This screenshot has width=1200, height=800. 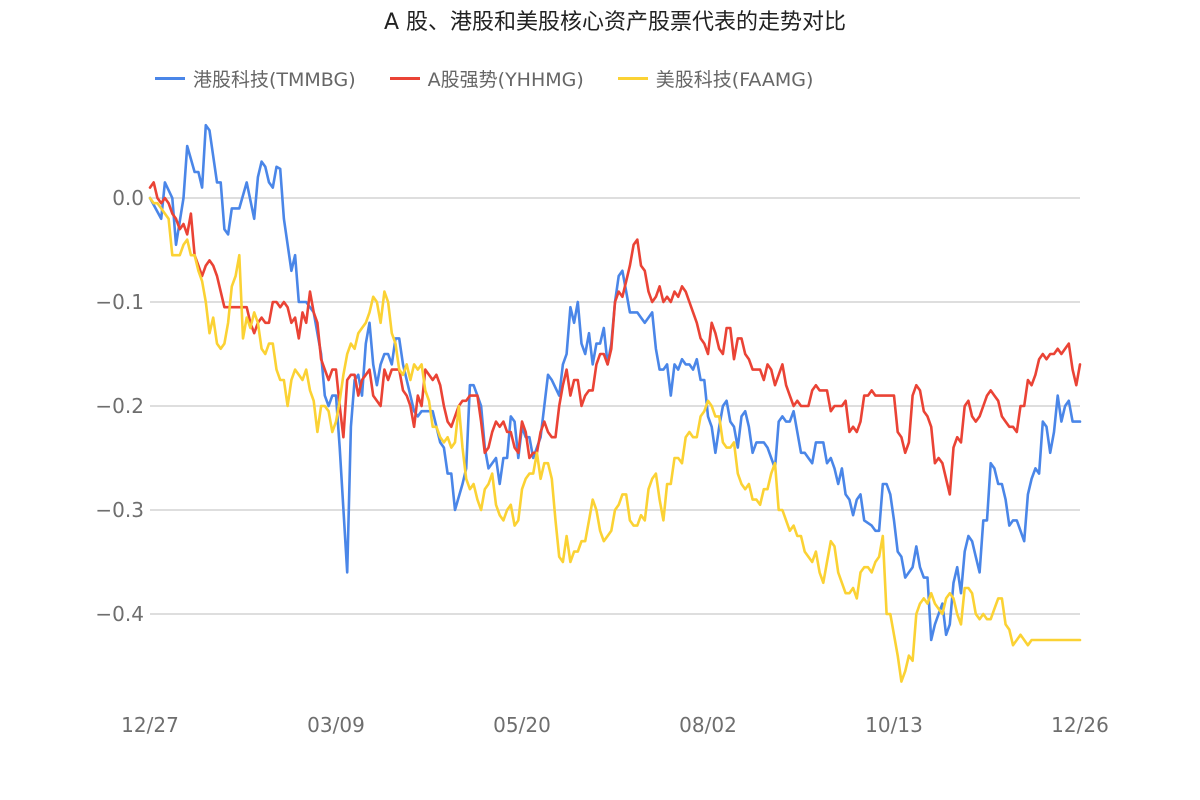 What do you see at coordinates (615, 22) in the screenshot?
I see `chart-title: A 股、港股和美股核心资产股票代表的走势对比` at bounding box center [615, 22].